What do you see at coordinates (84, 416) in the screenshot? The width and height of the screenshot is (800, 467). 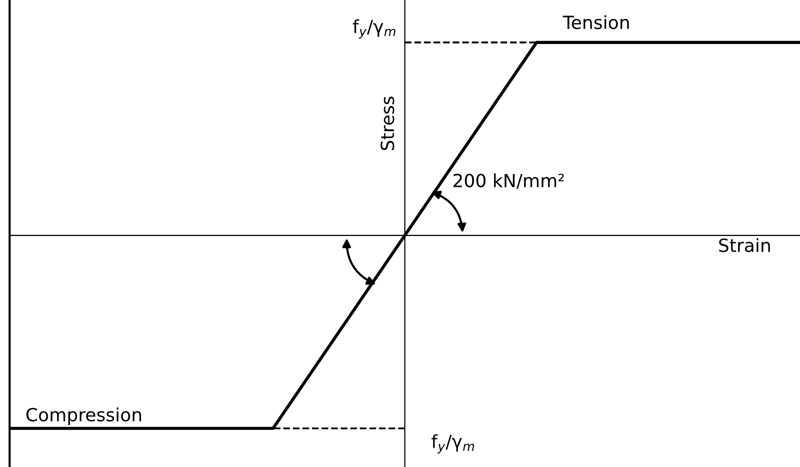 I see `annotation: Compression` at bounding box center [84, 416].